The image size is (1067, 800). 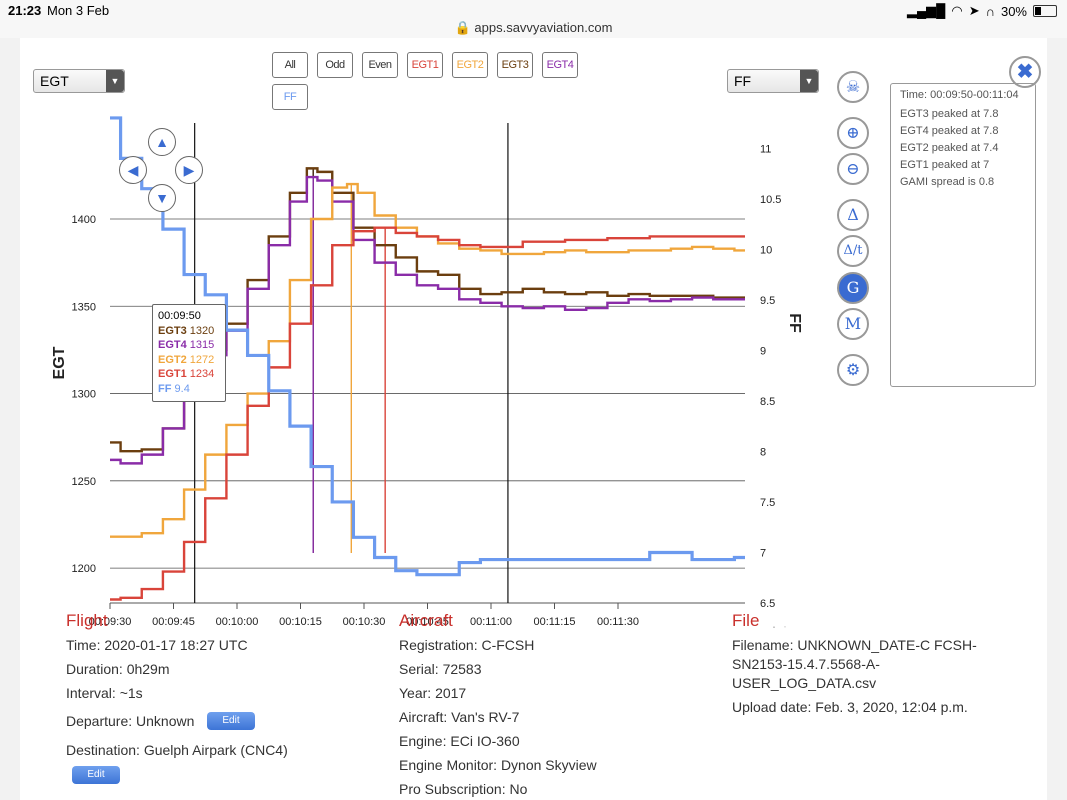 I want to click on series-button-egt2: EGT2, so click(x=470, y=65).